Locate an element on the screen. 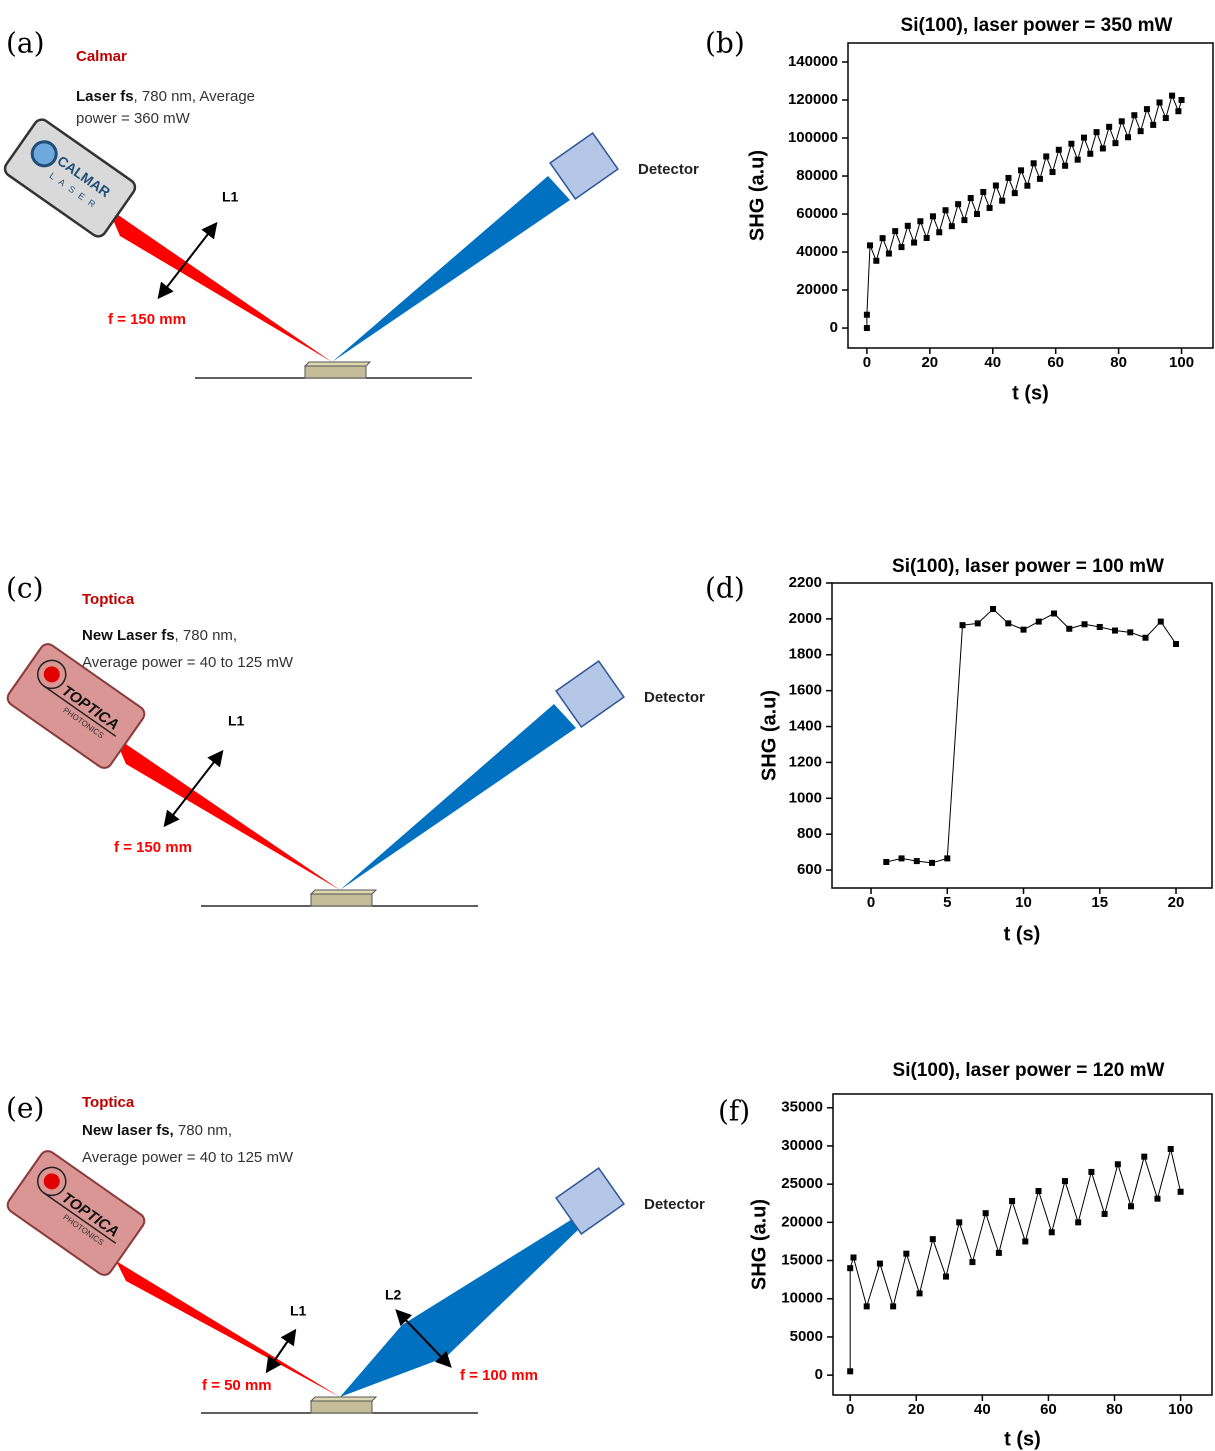 The image size is (1215, 1451). y-tick-label: 30000 is located at coordinates (802, 1145).